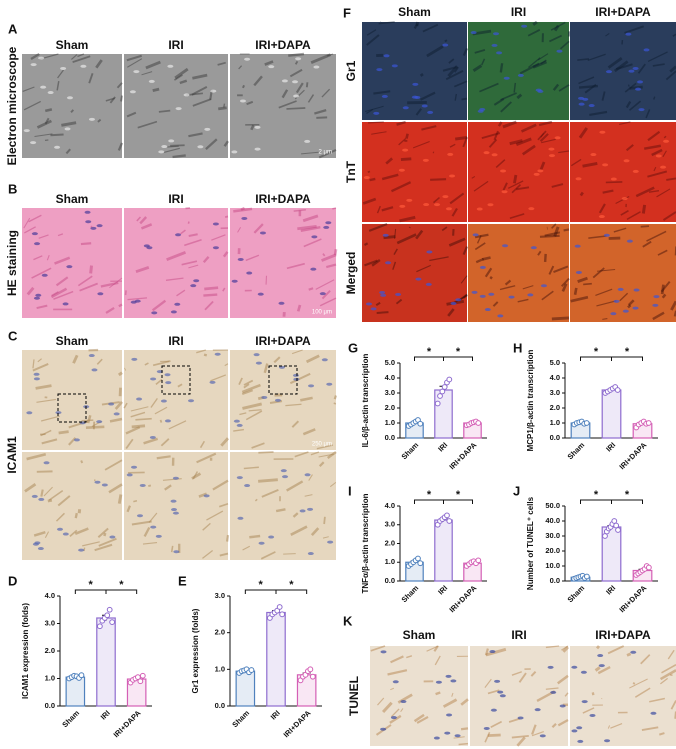 The width and height of the screenshot is (676, 749). Describe the element at coordinates (72, 199) in the screenshot. I see `column-header: Sham` at that location.